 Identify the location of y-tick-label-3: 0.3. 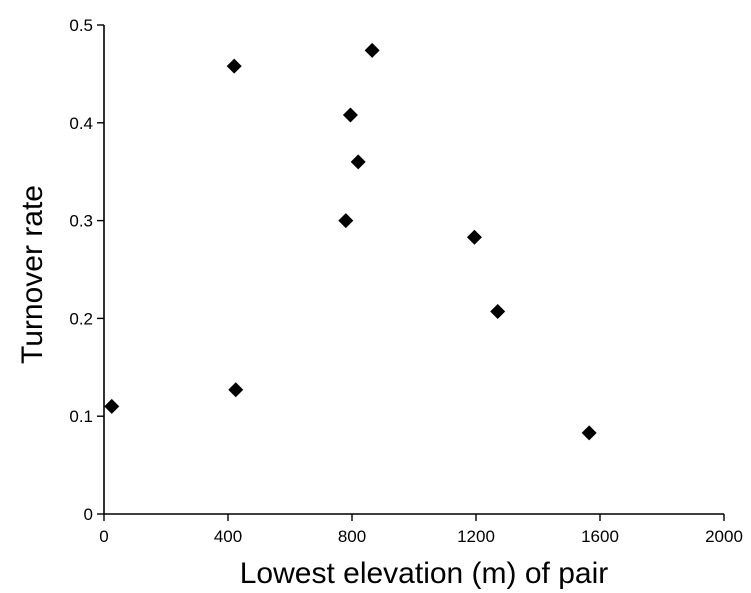
(81, 221).